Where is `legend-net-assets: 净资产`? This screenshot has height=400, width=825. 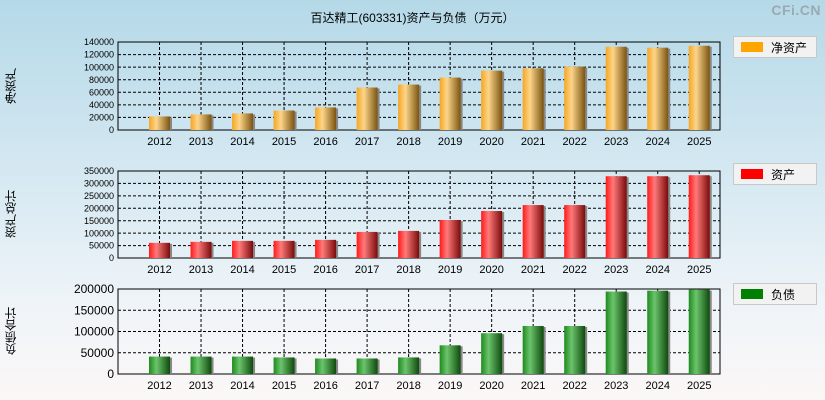
legend-net-assets: 净资产 is located at coordinates (775, 47).